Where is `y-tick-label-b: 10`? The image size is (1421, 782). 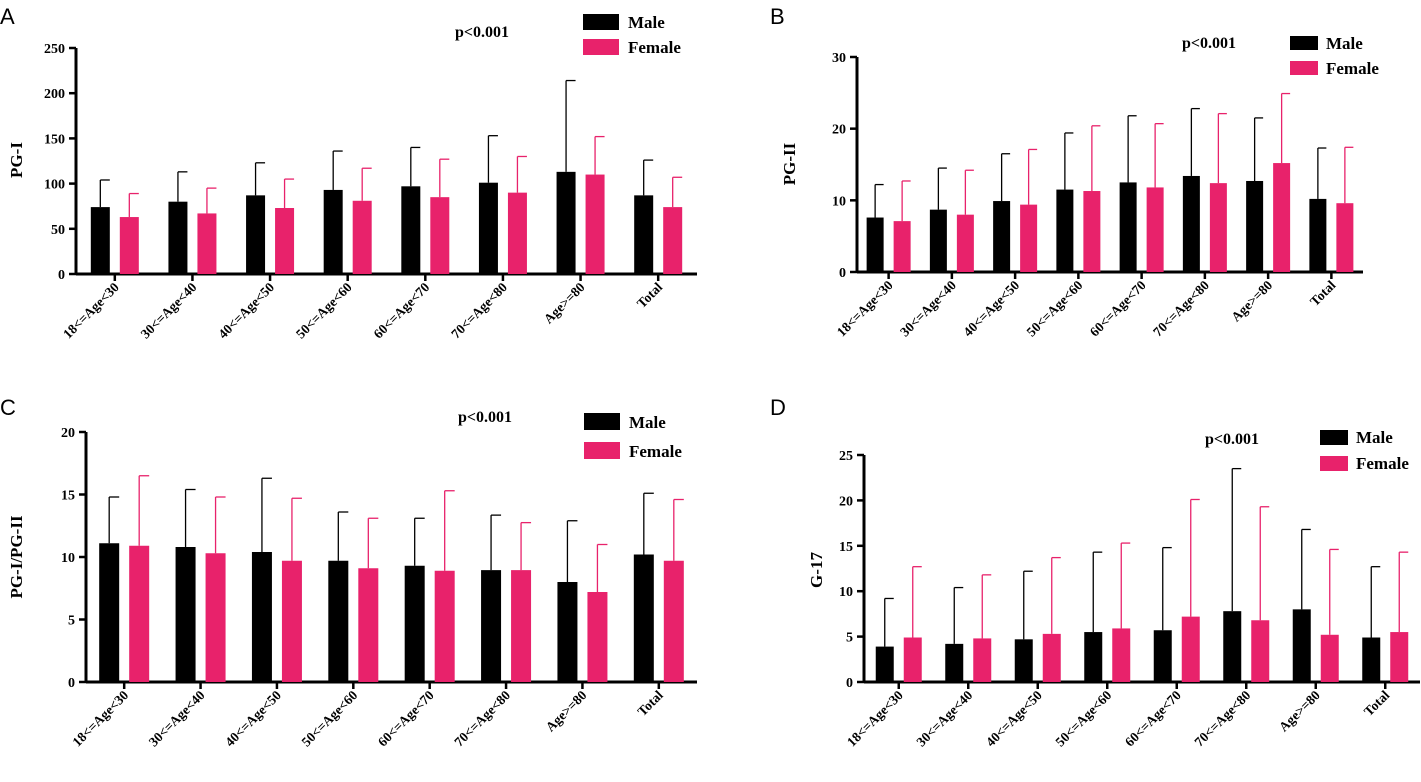 y-tick-label-b: 10 is located at coordinates (839, 201).